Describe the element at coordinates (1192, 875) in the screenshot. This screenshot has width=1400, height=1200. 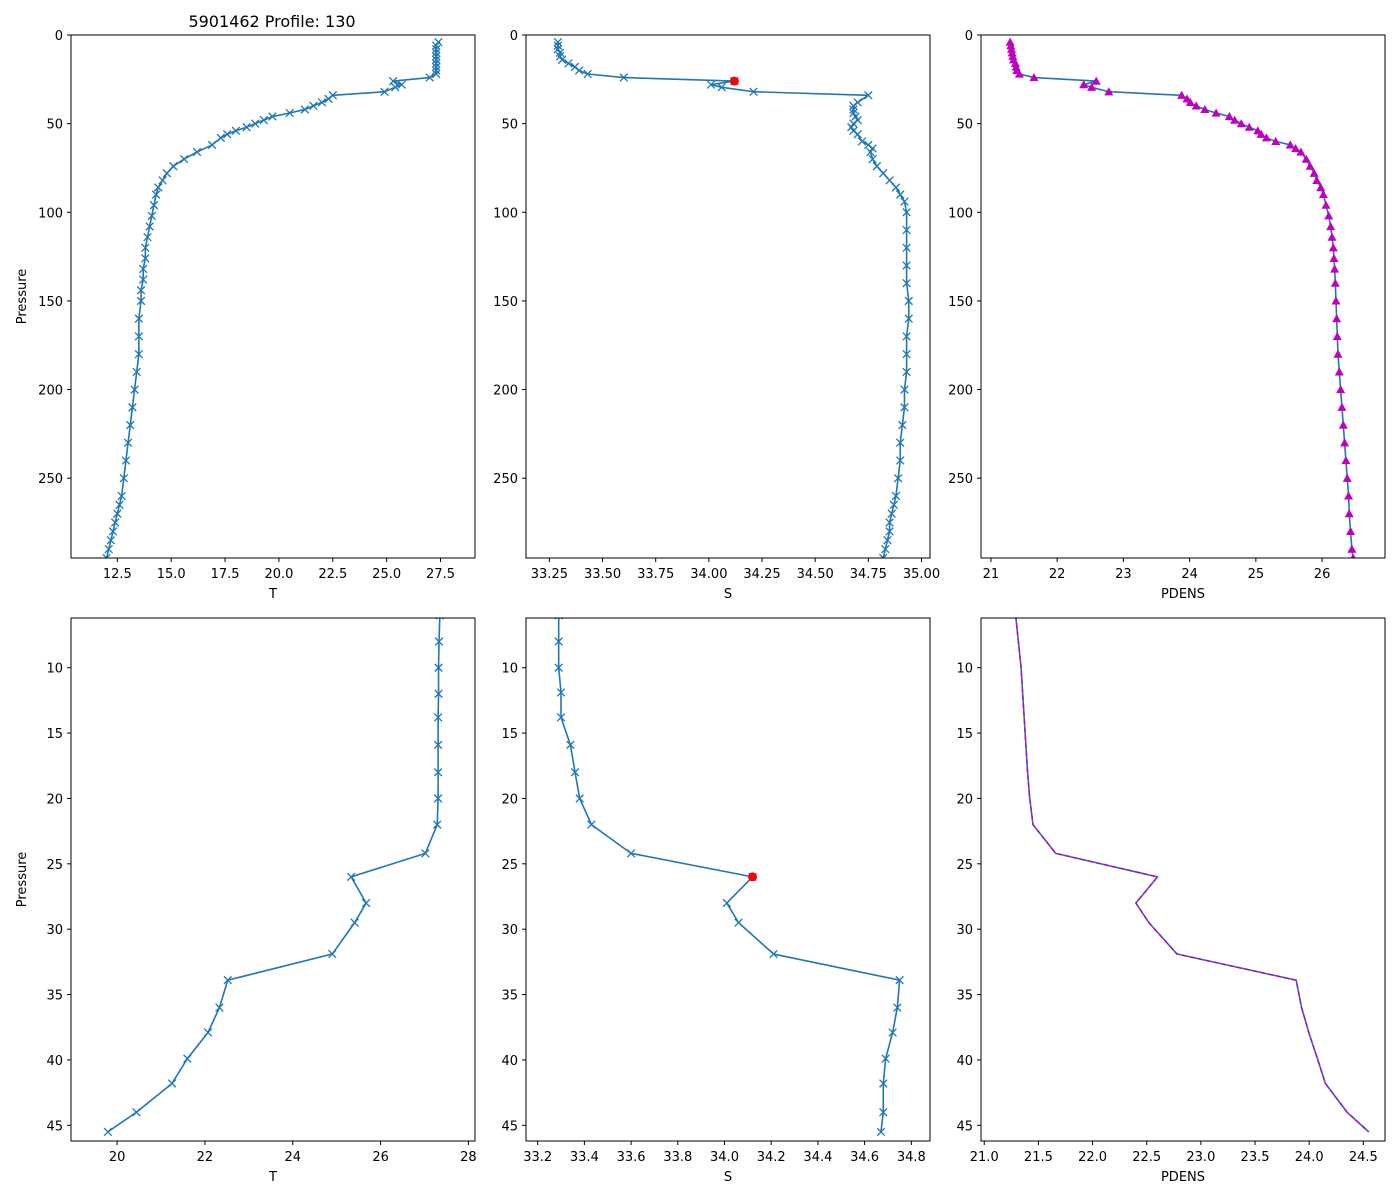
I see `series-pdens-zoom` at that location.